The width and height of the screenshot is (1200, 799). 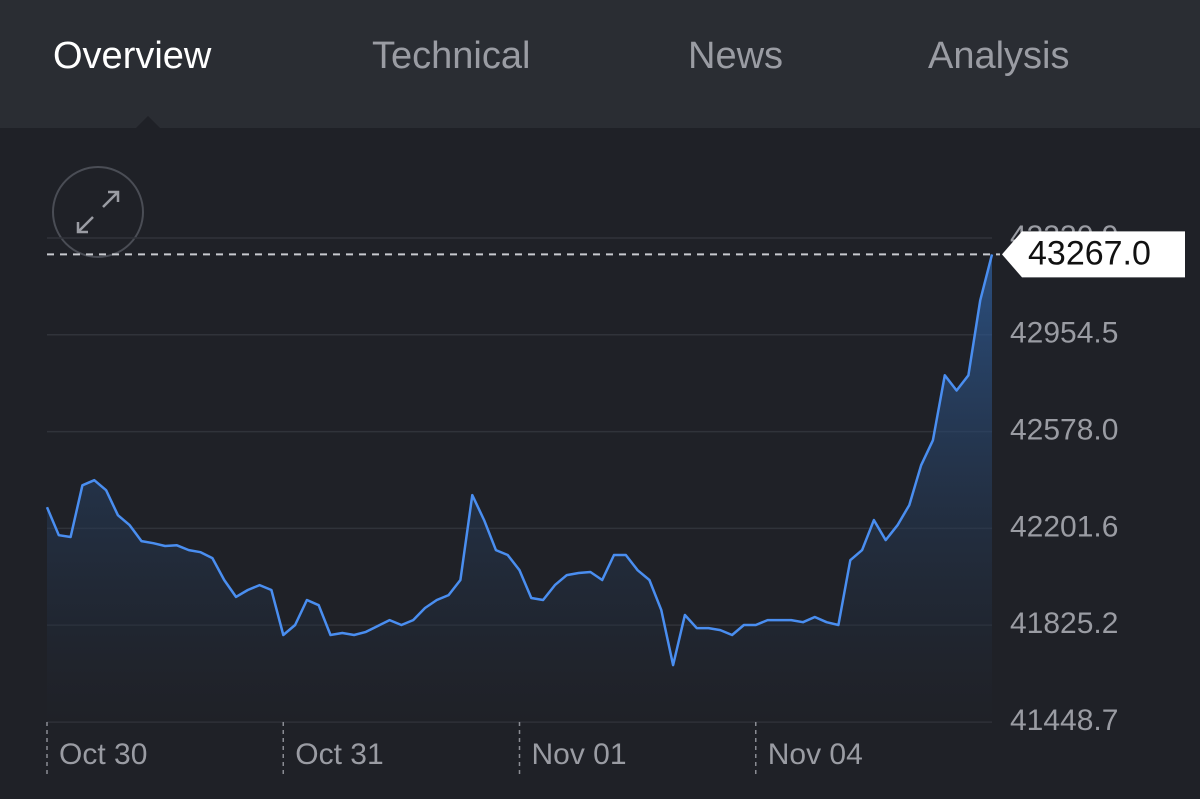 I want to click on tab: News, so click(x=735, y=56).